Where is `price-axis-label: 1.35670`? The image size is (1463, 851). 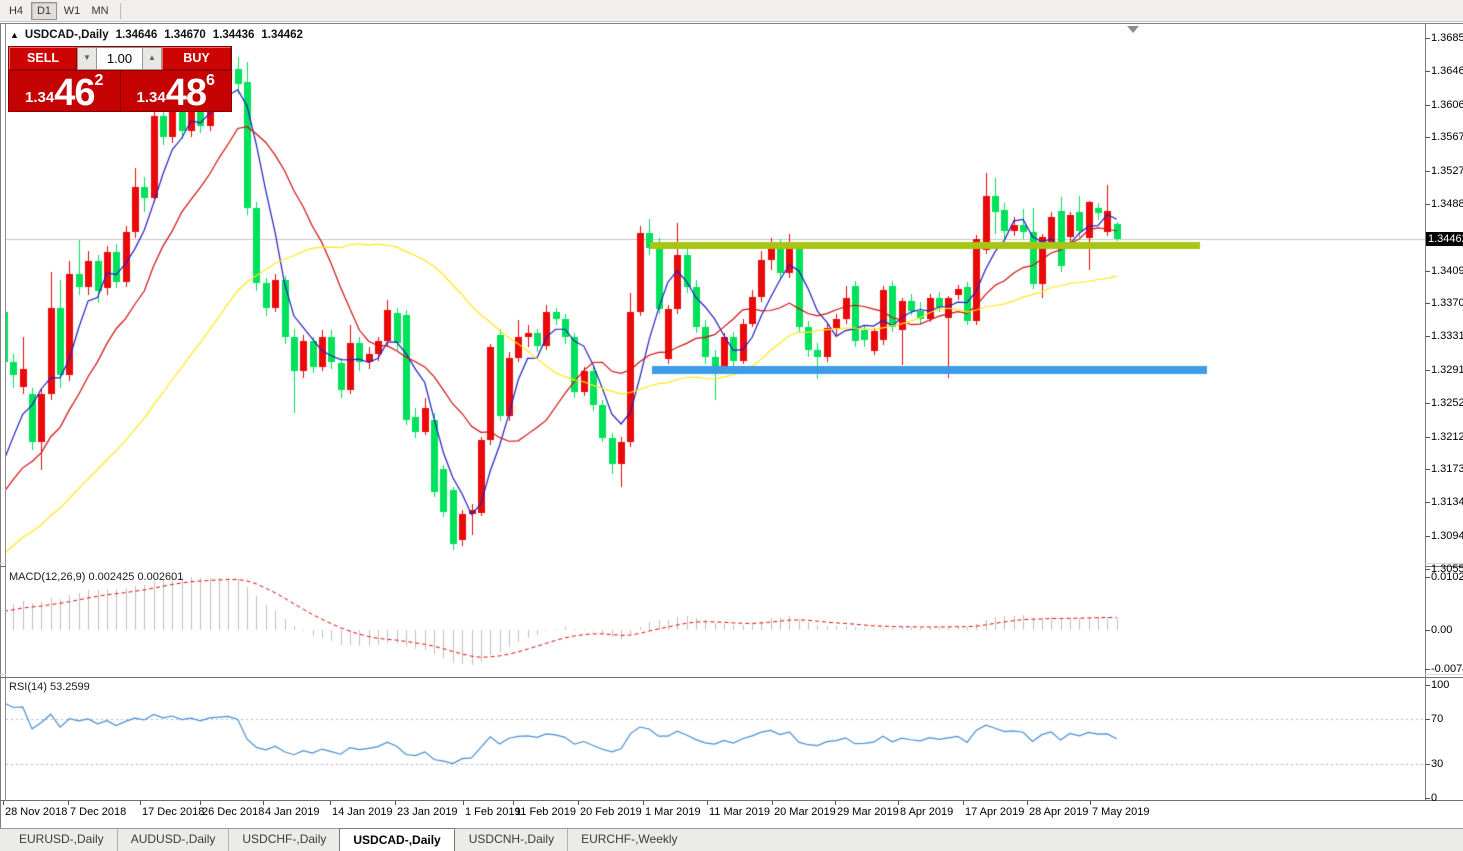
price-axis-label: 1.35670 is located at coordinates (1447, 137).